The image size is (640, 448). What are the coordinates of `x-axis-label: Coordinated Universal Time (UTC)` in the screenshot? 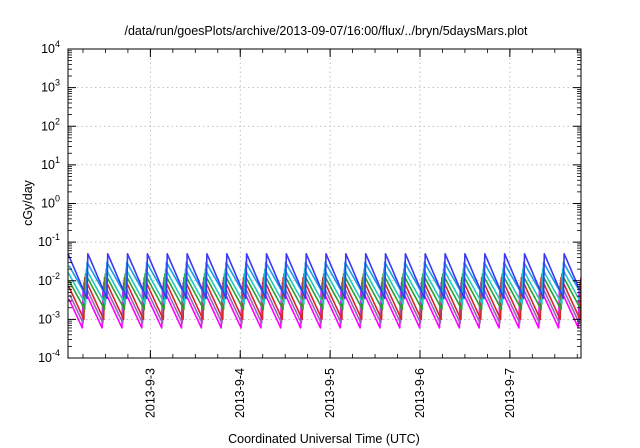 It's located at (324, 439).